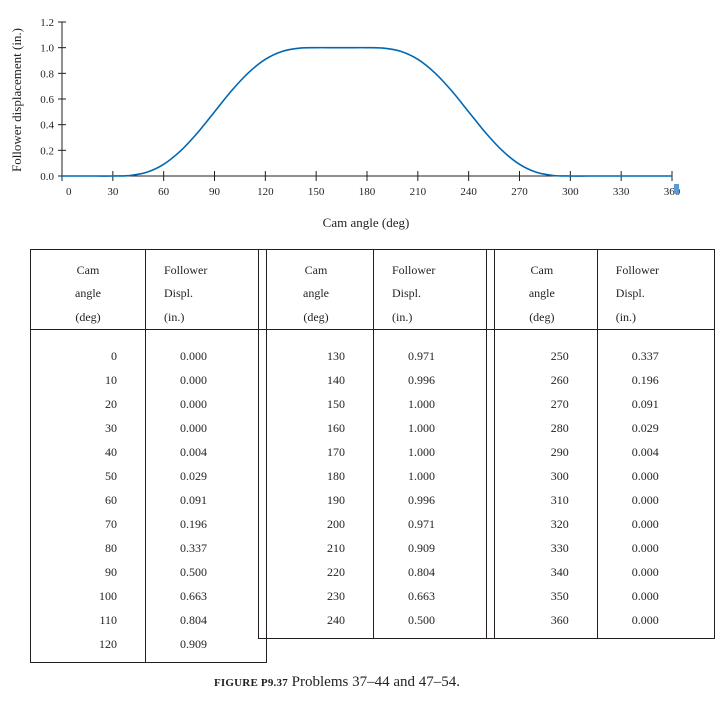  Describe the element at coordinates (88, 476) in the screenshot. I see `cam-angle-cell: 50` at that location.